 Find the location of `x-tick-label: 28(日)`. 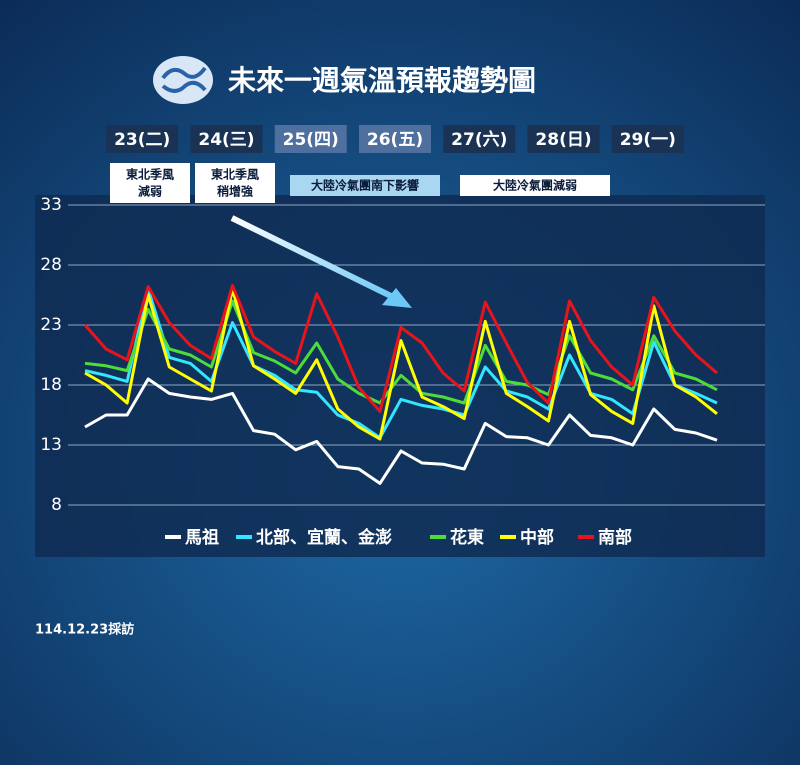

x-tick-label: 28(日) is located at coordinates (563, 140).